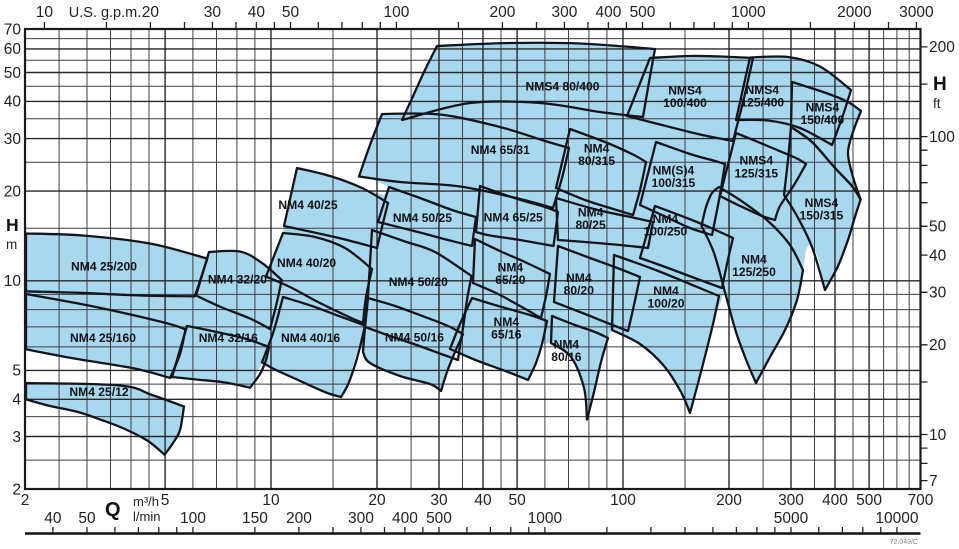 The width and height of the screenshot is (959, 549). What do you see at coordinates (916, 12) in the screenshot?
I see `svg-text: 3000` at bounding box center [916, 12].